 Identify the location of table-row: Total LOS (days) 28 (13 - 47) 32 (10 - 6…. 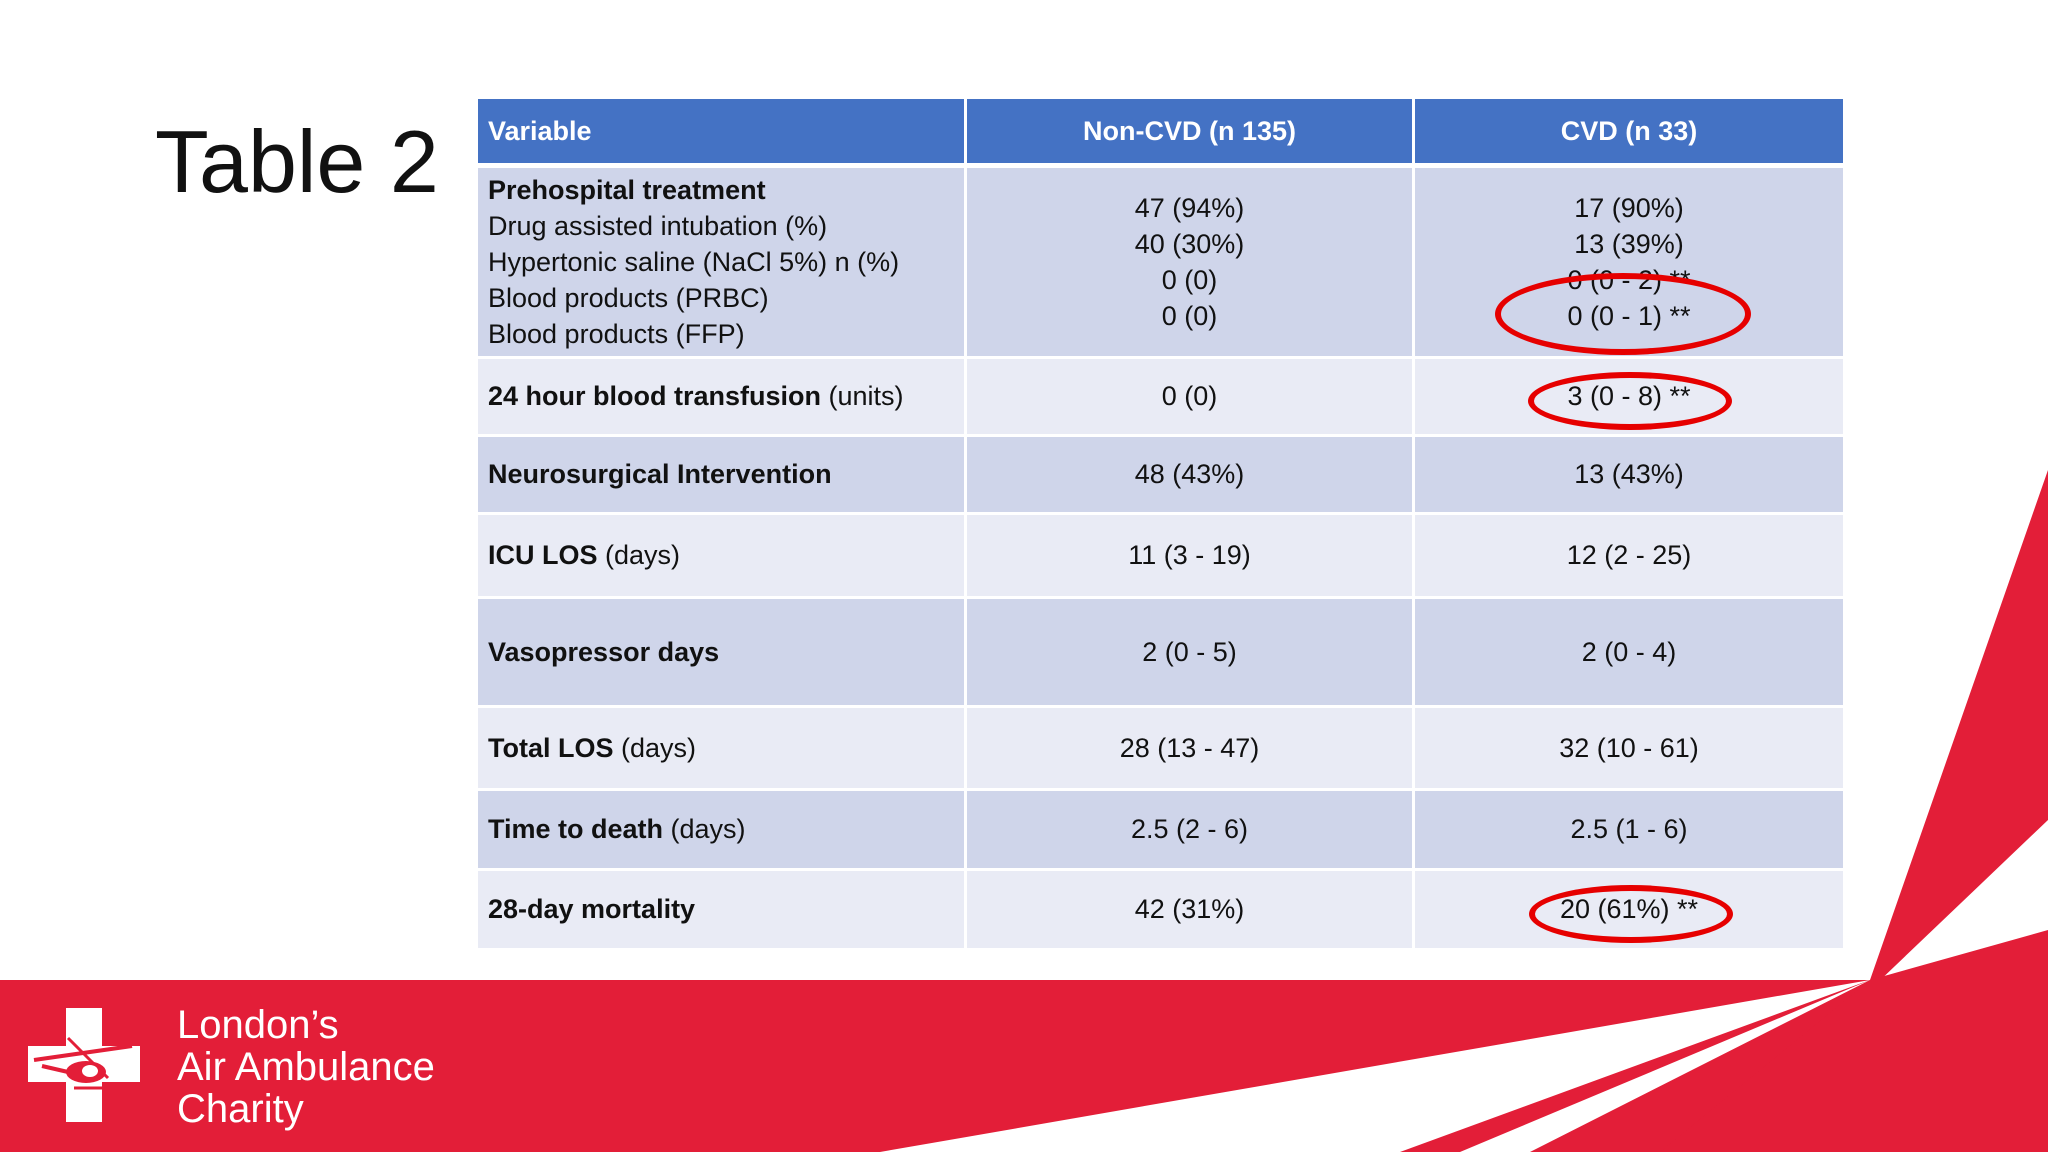
(1160, 749).